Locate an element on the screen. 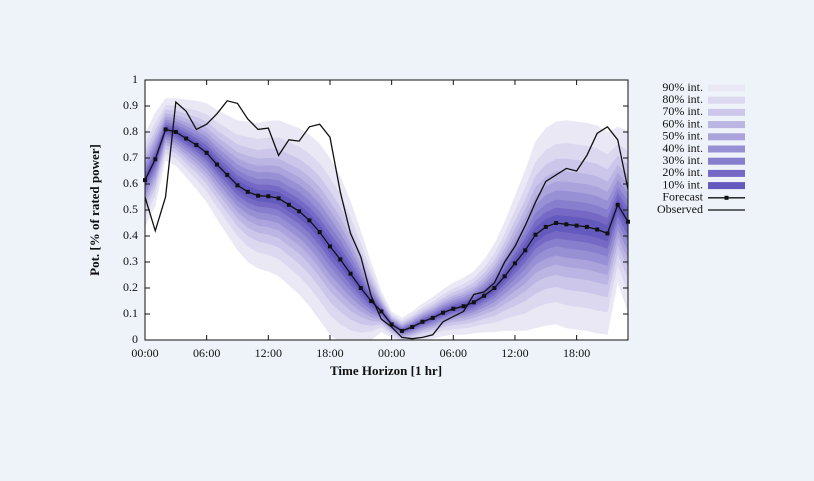 The width and height of the screenshot is (814, 481). legend-label: 10% int. is located at coordinates (682, 184).